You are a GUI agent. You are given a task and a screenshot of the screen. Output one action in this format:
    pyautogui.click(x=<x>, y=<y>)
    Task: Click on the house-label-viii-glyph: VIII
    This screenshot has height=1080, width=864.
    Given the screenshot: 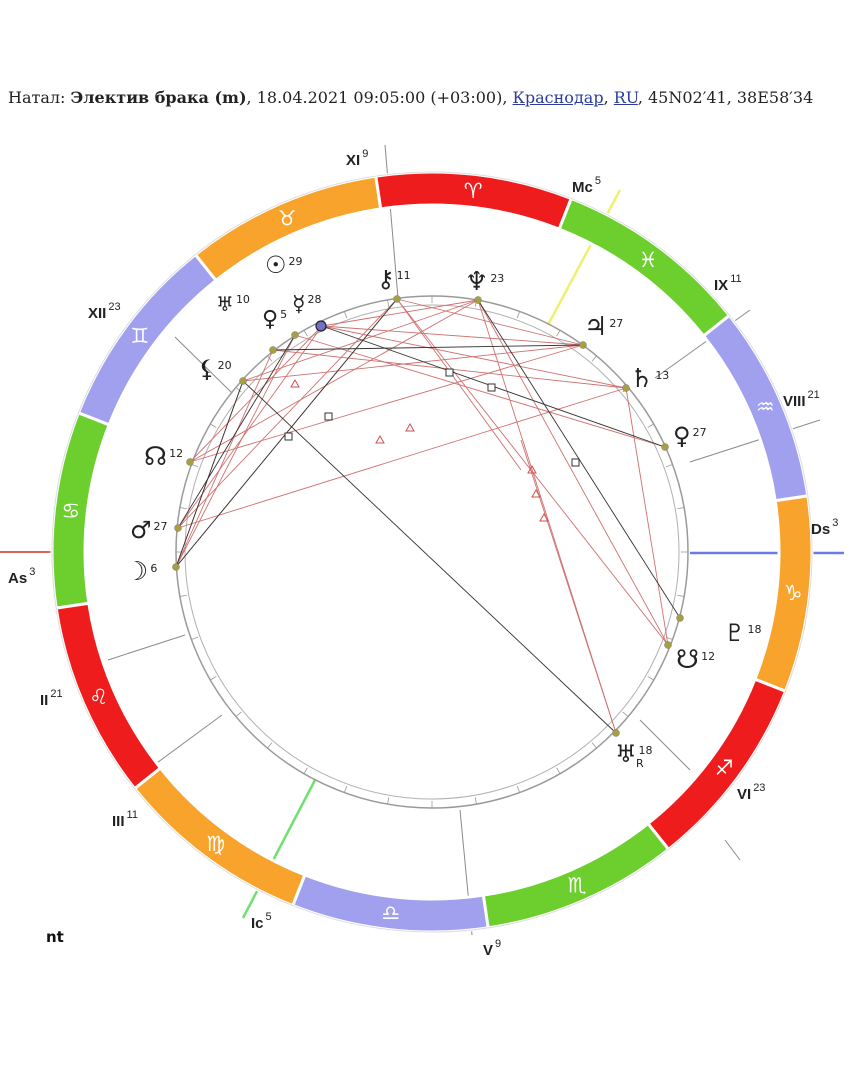 What is the action you would take?
    pyautogui.click(x=794, y=401)
    